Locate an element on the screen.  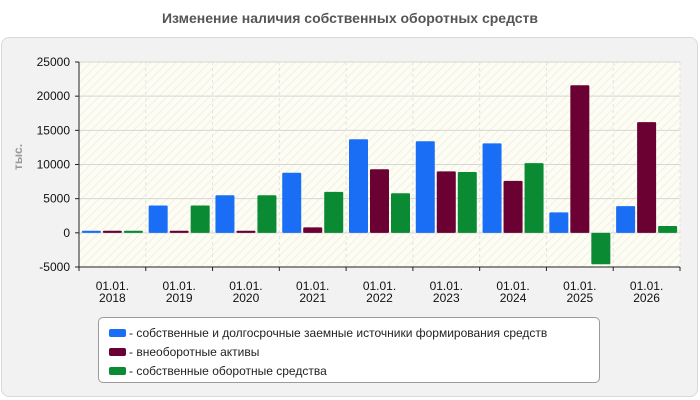
y-tick-label: 15000 is located at coordinates (54, 130).